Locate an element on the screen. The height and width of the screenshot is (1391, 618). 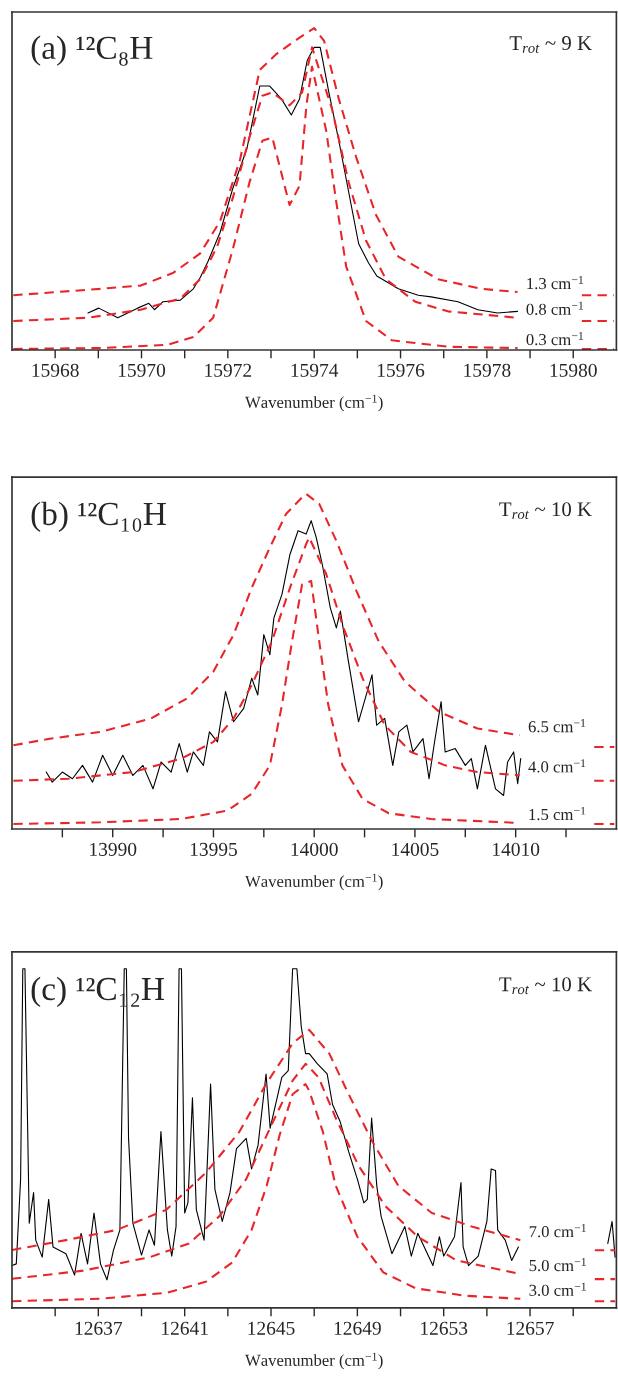
x-tick-label: 14000 is located at coordinates (314, 849).